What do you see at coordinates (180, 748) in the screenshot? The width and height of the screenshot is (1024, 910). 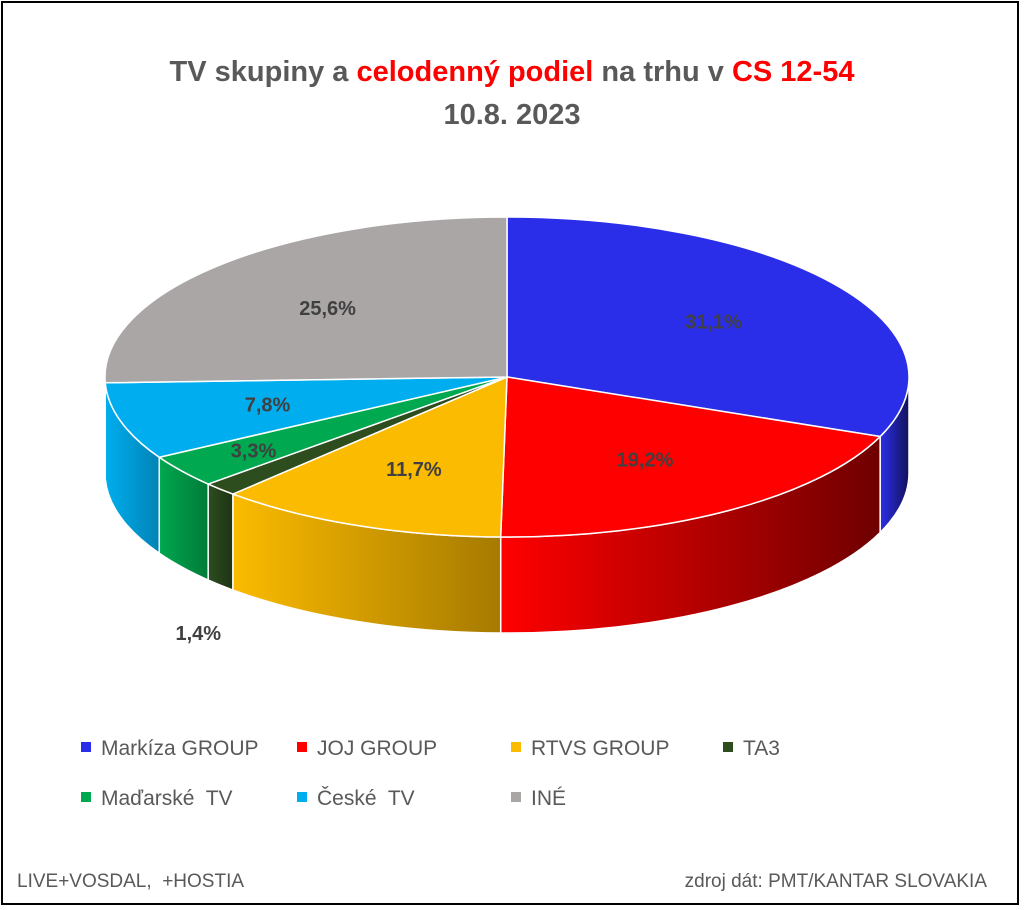 I see `legend-label-markiza-group: Markíza GROUP` at bounding box center [180, 748].